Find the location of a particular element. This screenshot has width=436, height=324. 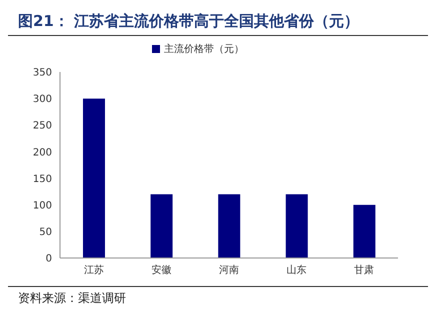

y-tick-label: 100 is located at coordinates (42, 206).